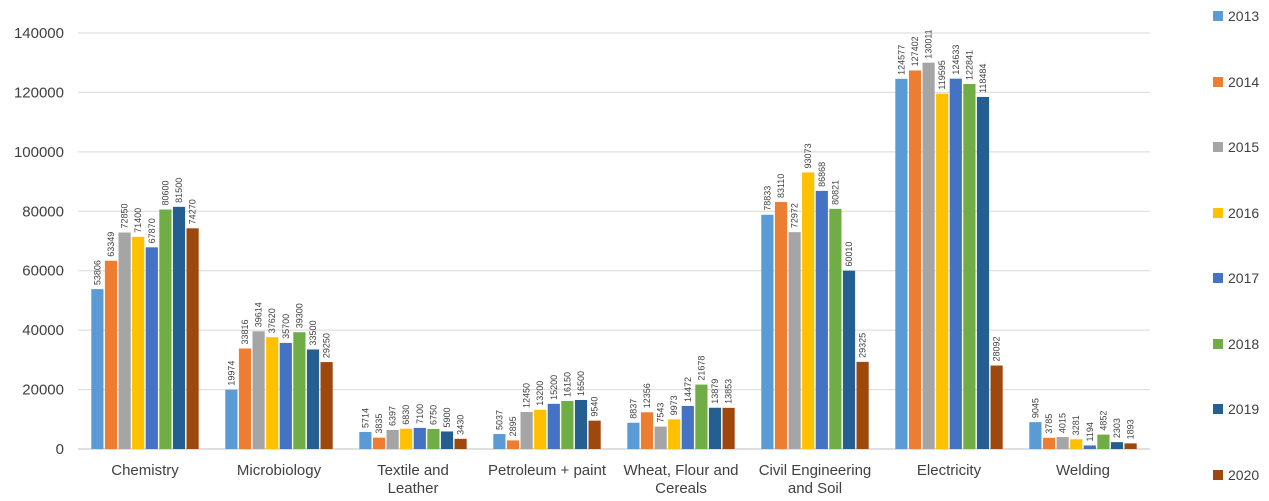 The width and height of the screenshot is (1269, 501). What do you see at coordinates (60, 449) in the screenshot?
I see `y-tick-label: 0` at bounding box center [60, 449].